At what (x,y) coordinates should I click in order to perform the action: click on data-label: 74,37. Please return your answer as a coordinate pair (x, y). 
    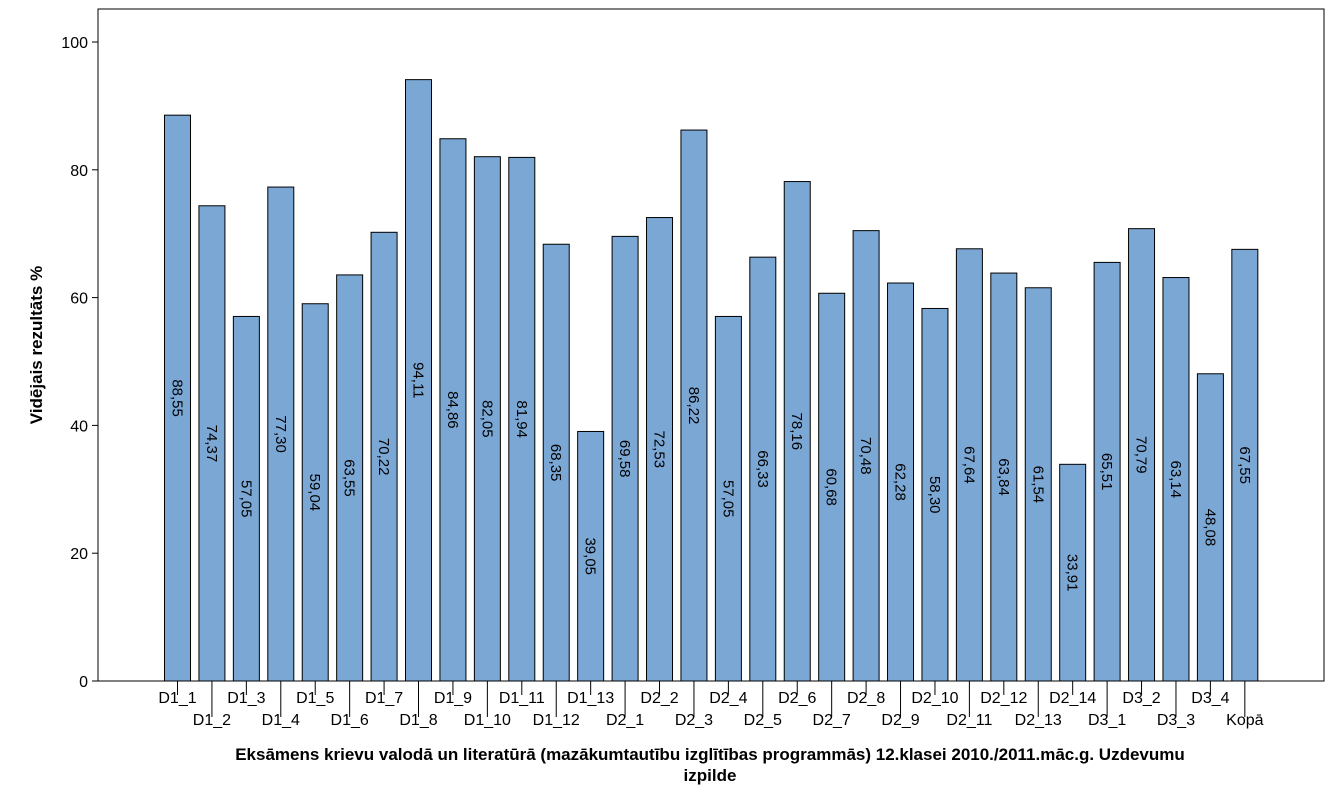
    Looking at the image, I should click on (211, 444).